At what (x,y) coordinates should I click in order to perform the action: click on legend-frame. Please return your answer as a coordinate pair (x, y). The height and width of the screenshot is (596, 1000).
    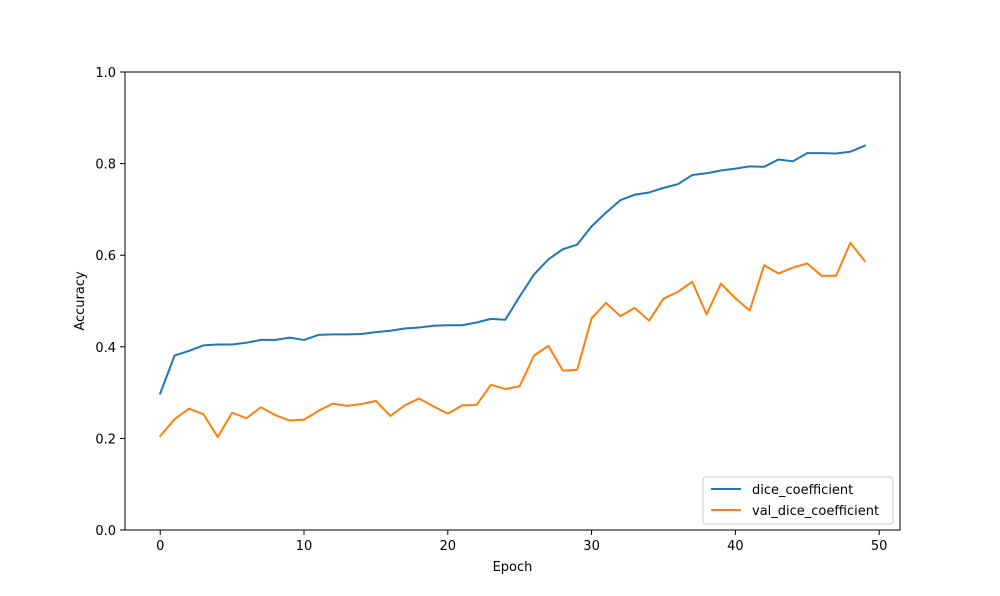
    Looking at the image, I should click on (798, 500).